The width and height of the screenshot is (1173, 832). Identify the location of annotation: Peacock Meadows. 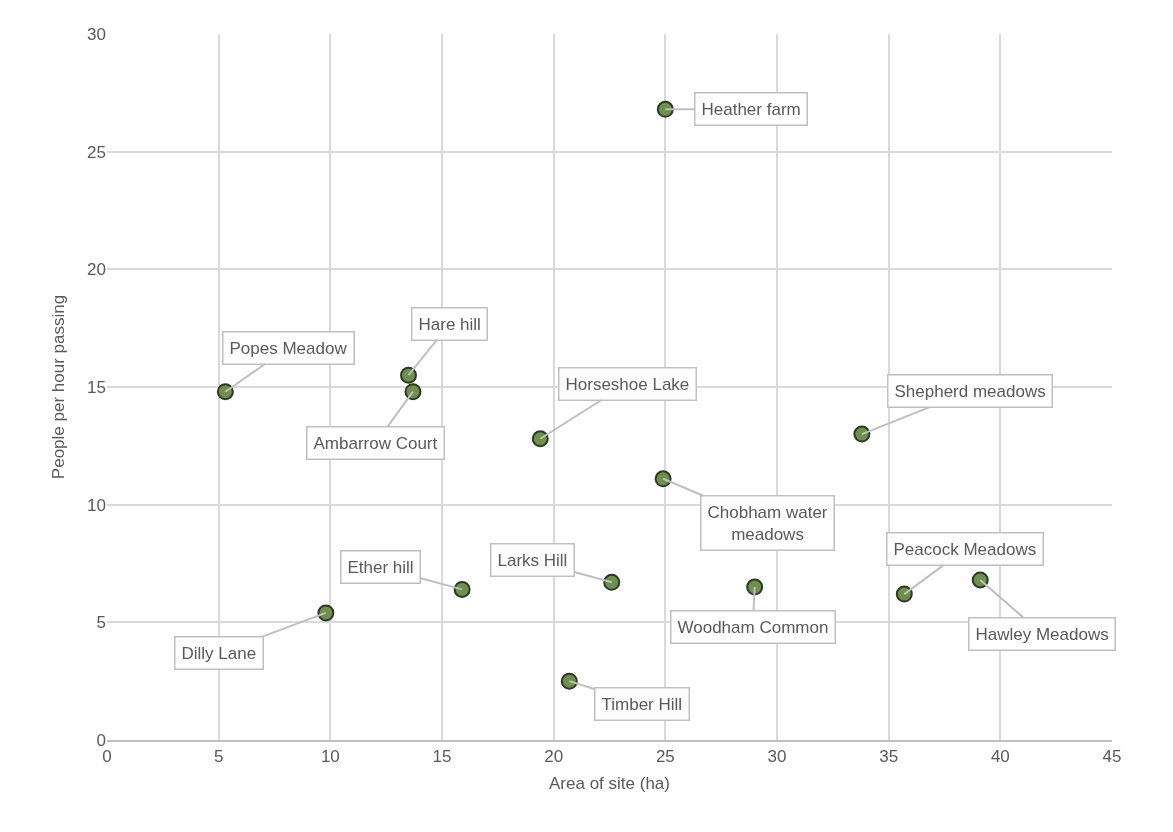
(965, 549).